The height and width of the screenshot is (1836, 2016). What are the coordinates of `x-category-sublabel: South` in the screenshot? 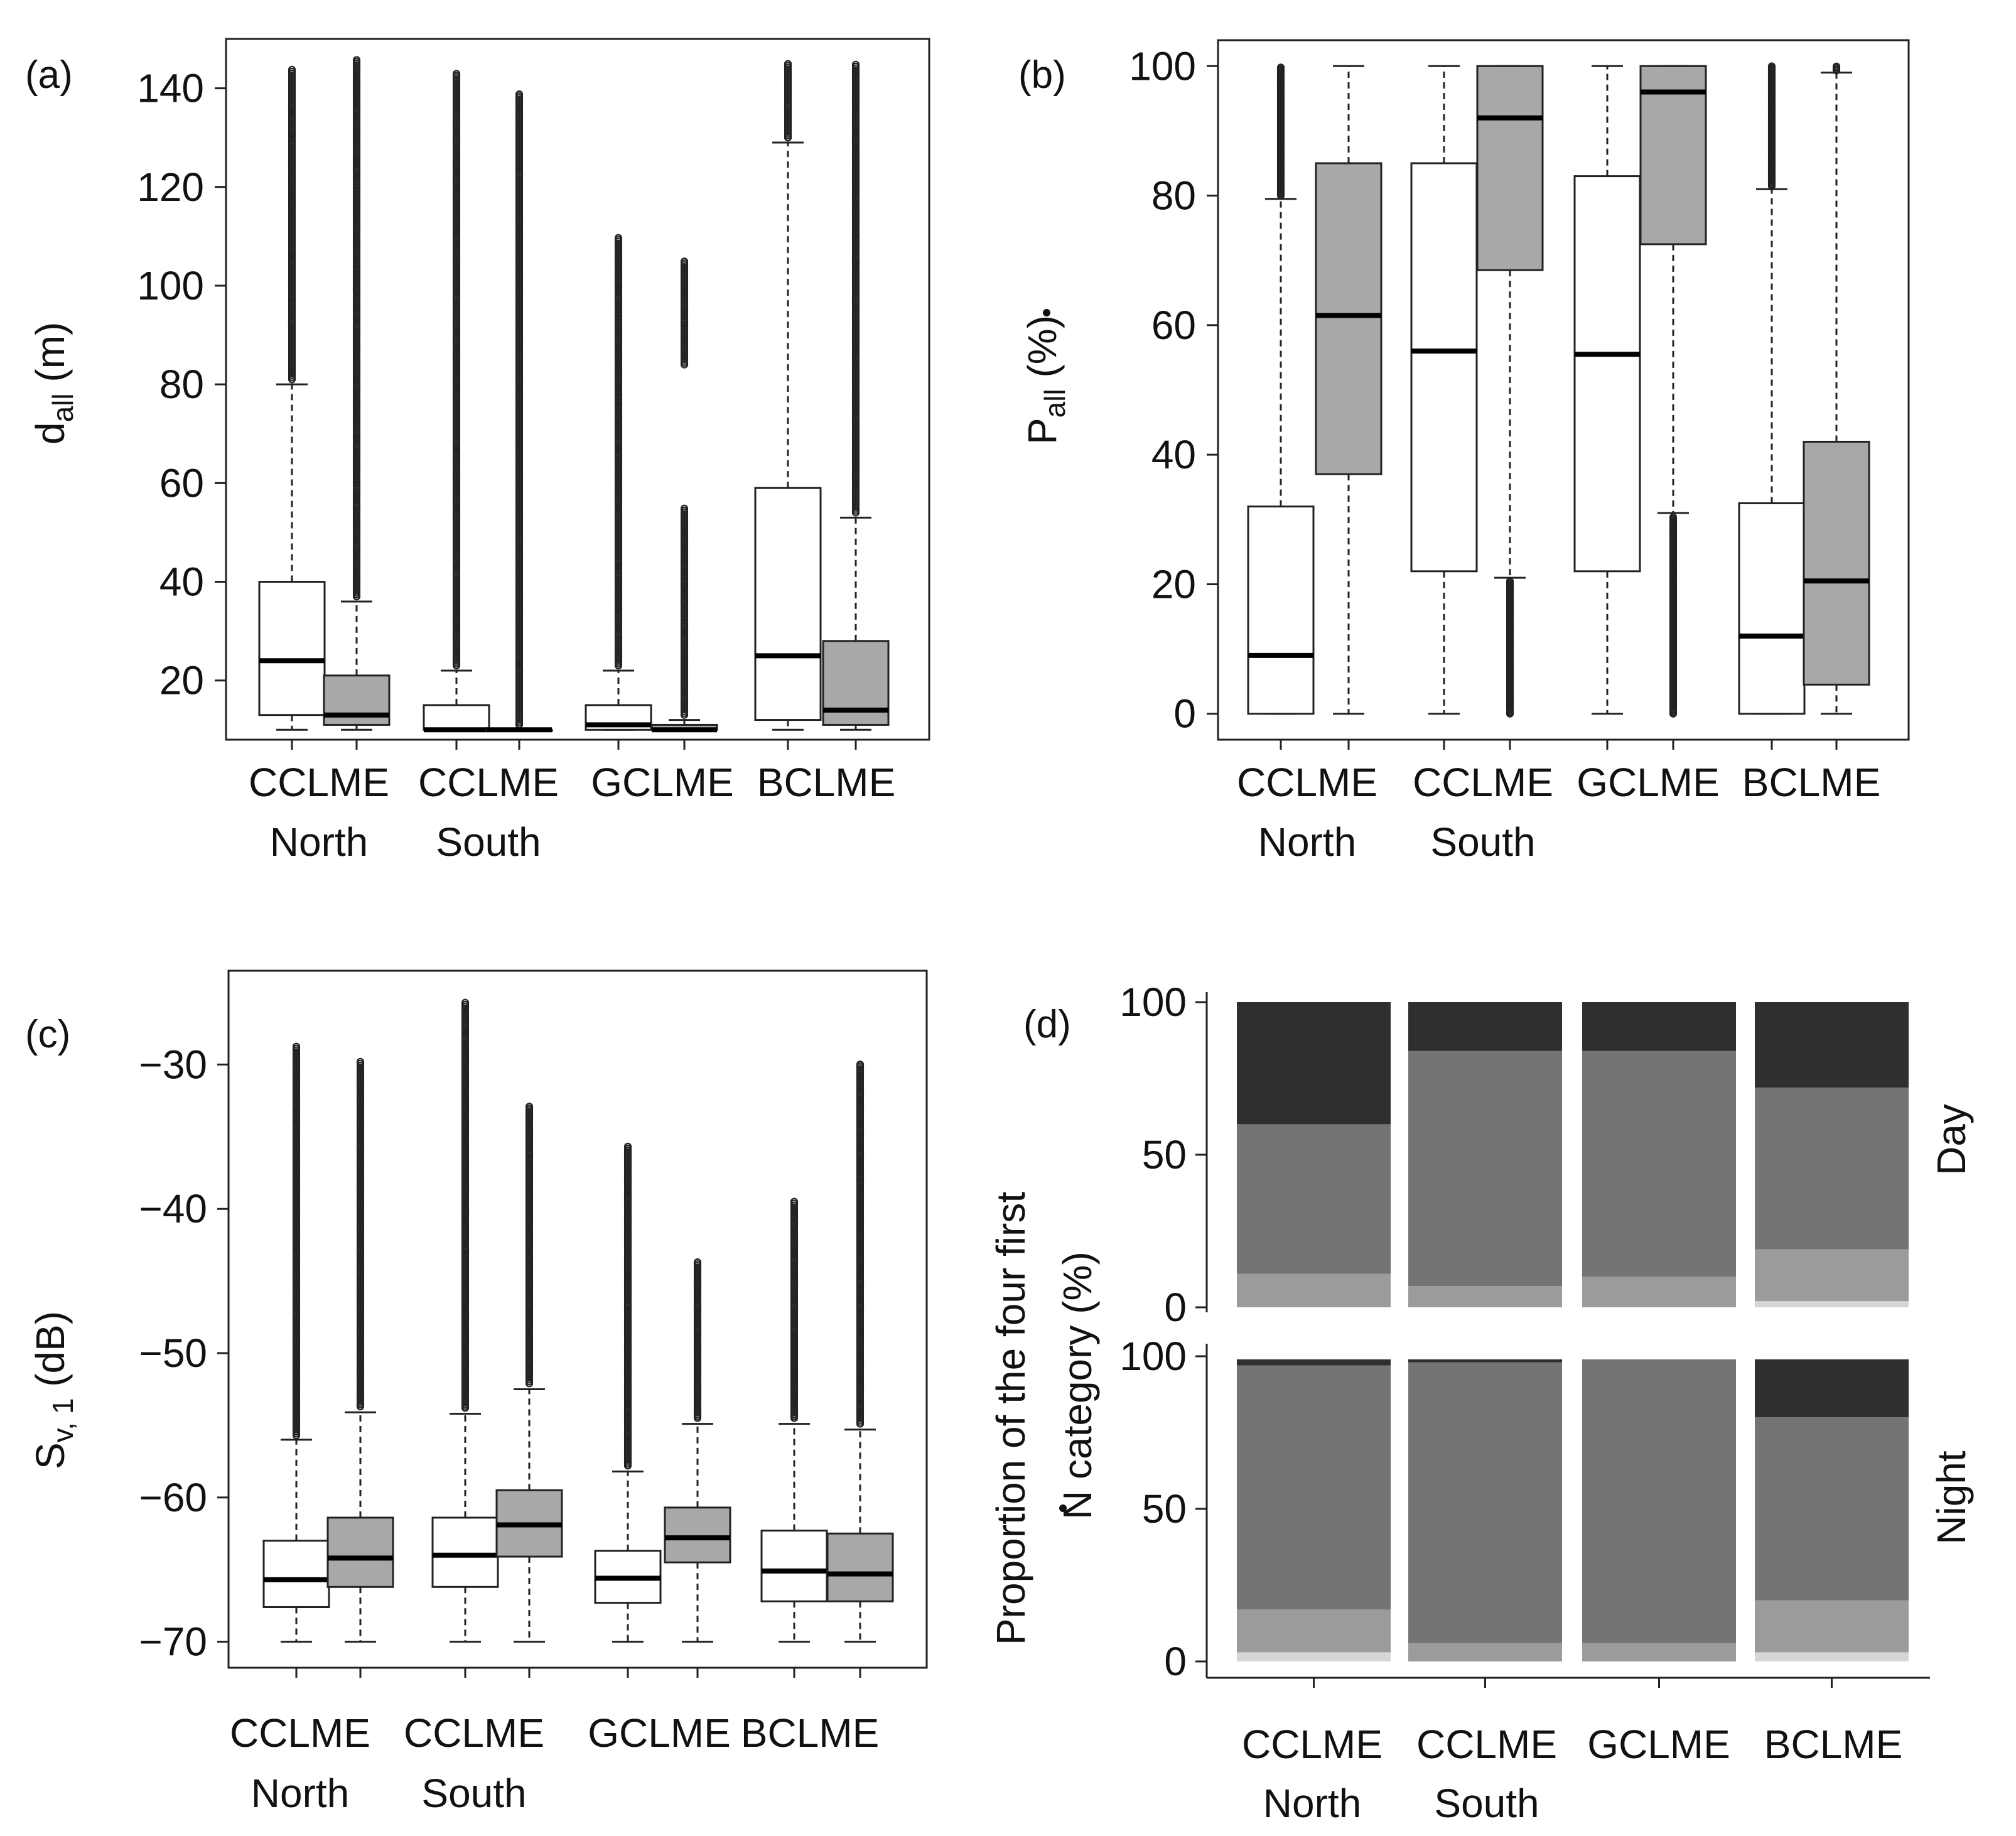 It's located at (1486, 1803).